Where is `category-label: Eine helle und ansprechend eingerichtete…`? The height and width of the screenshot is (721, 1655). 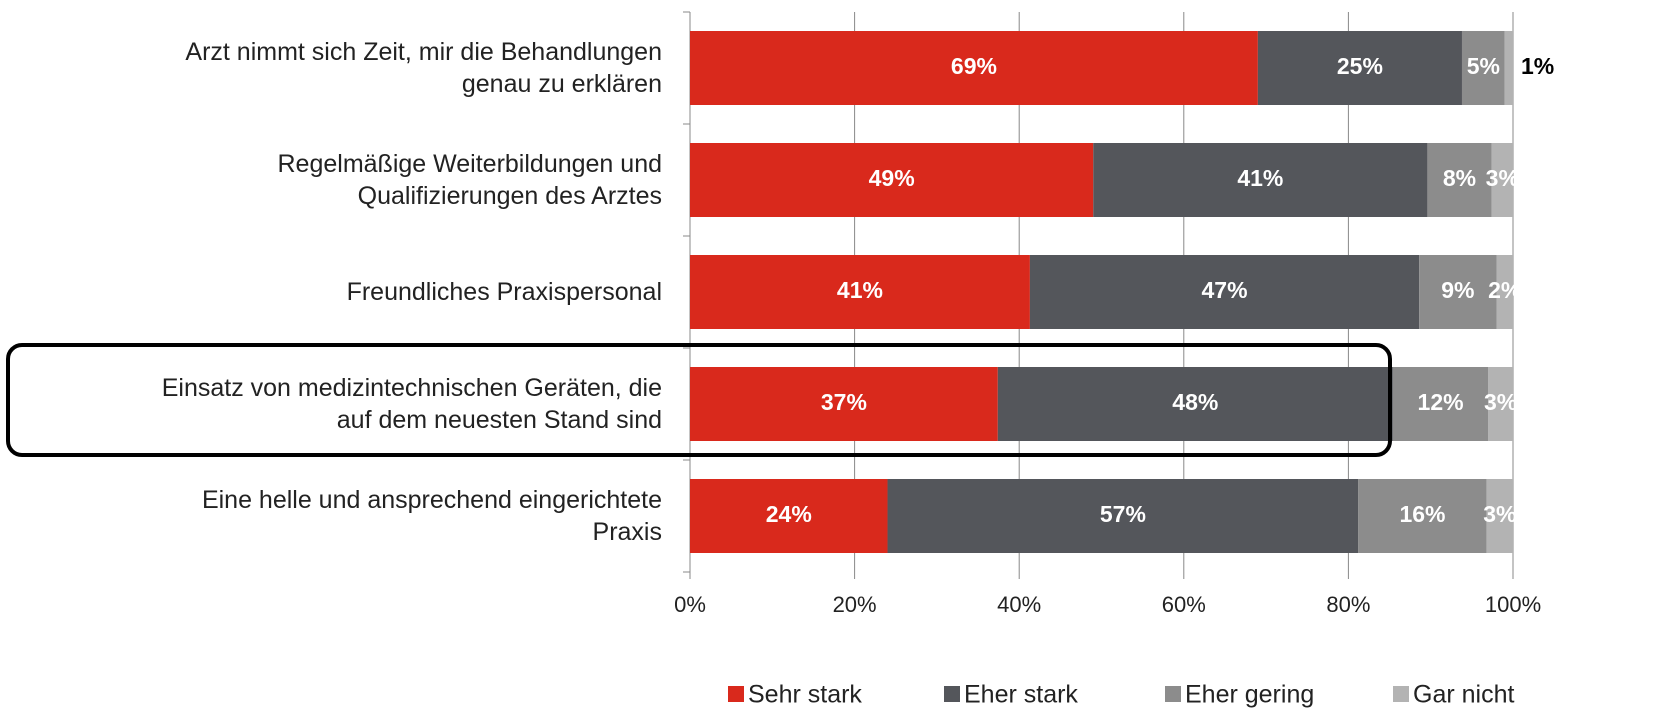
category-label: Eine helle und ansprechend eingerichtete… is located at coordinates (431, 516).